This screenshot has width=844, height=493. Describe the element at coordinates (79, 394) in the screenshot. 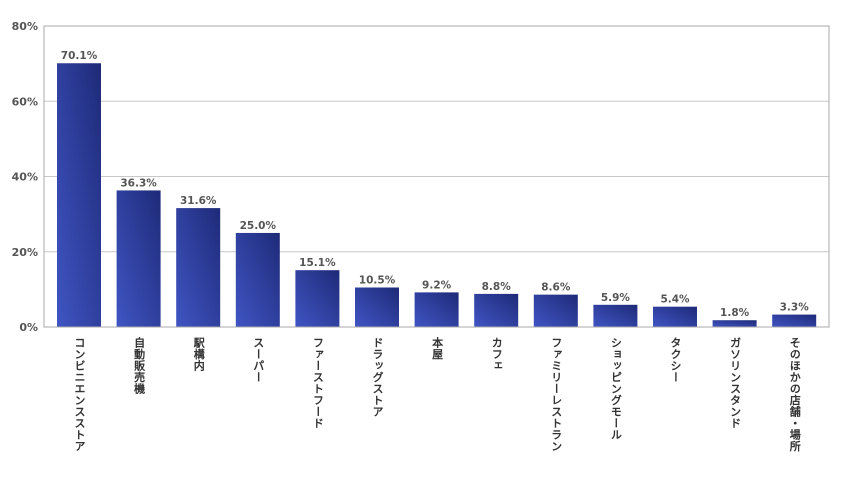

I see `category-label: コンビニエンスストア` at that location.